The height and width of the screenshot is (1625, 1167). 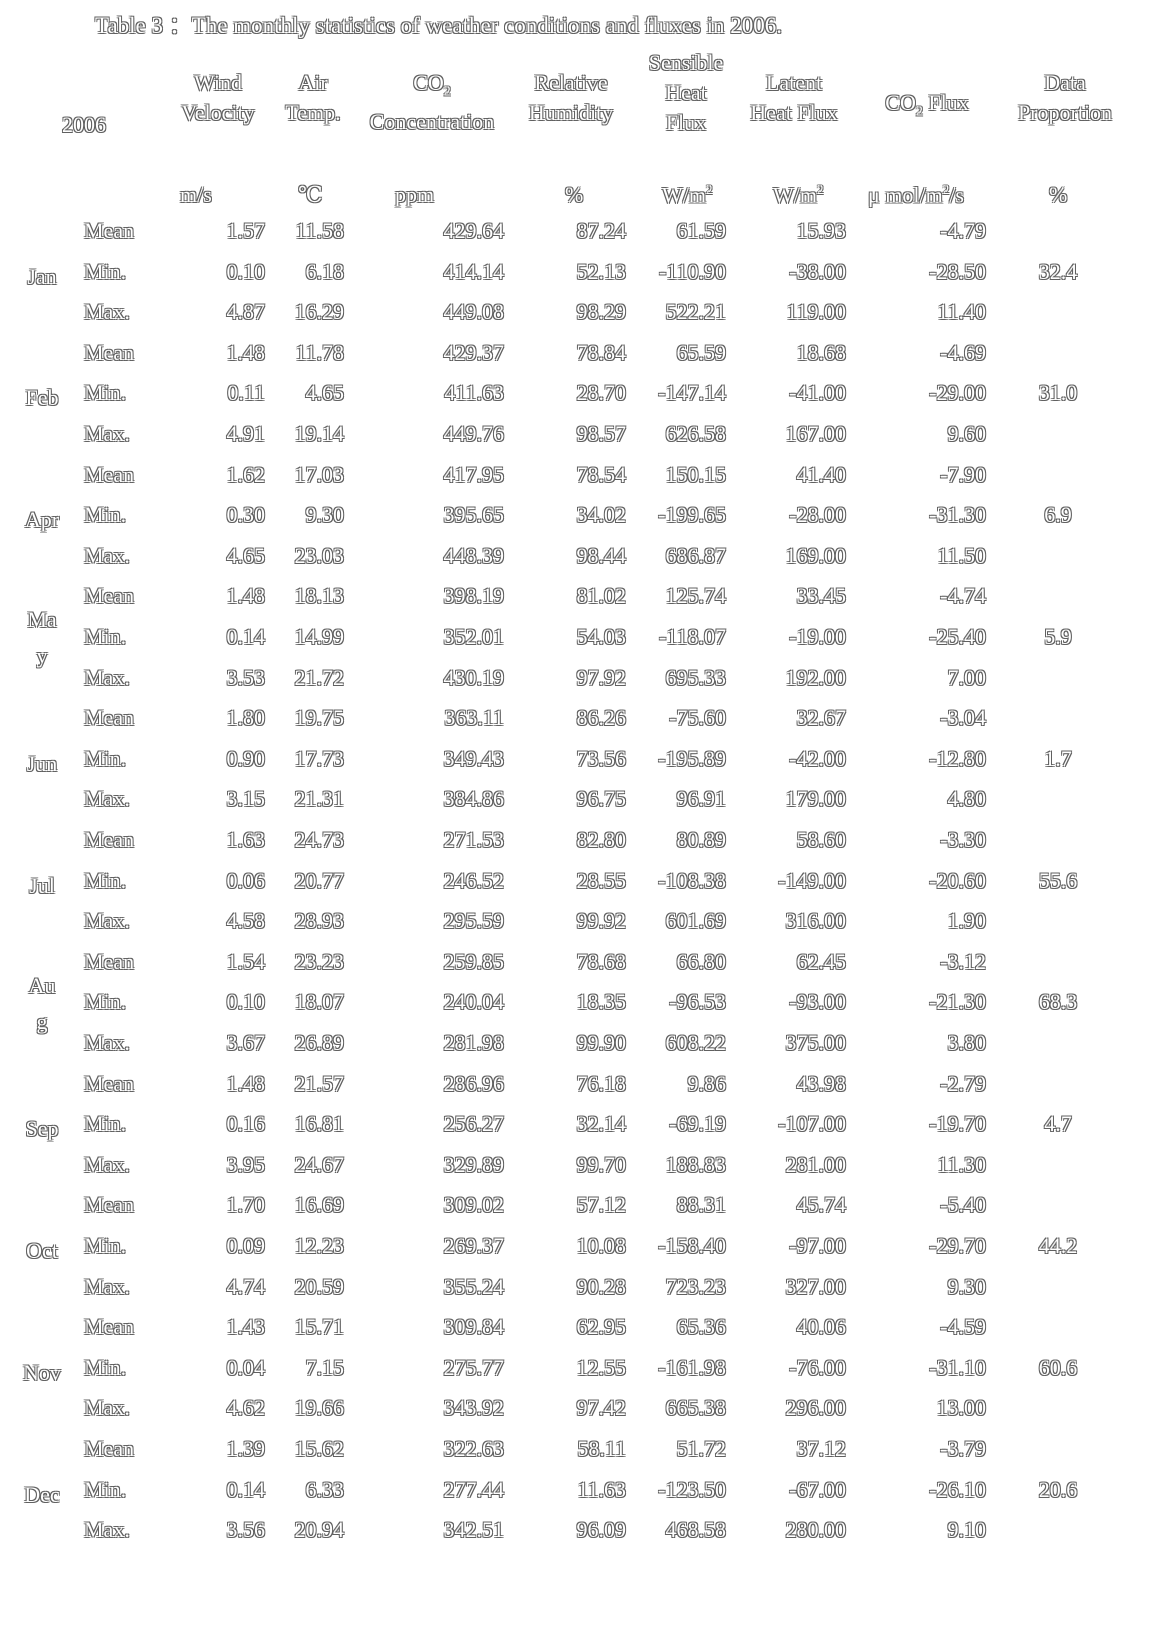 What do you see at coordinates (474, 799) in the screenshot?
I see `cell-co2-conc: 384.86` at bounding box center [474, 799].